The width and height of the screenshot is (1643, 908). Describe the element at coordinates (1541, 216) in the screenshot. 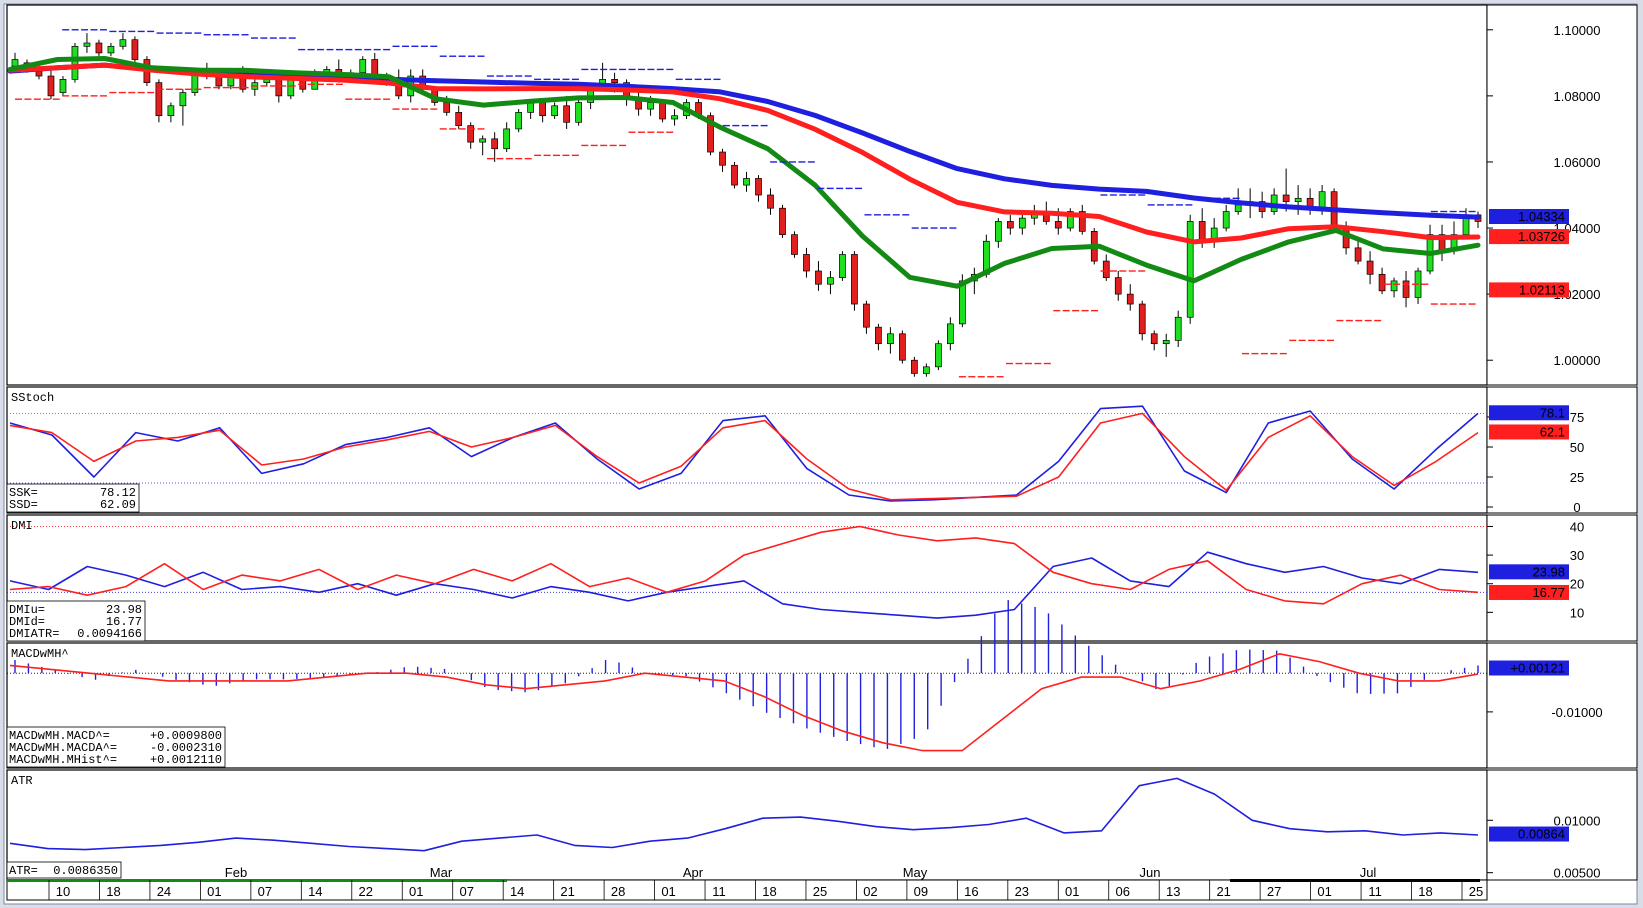

I see `value-label-price: 1.04334` at that location.